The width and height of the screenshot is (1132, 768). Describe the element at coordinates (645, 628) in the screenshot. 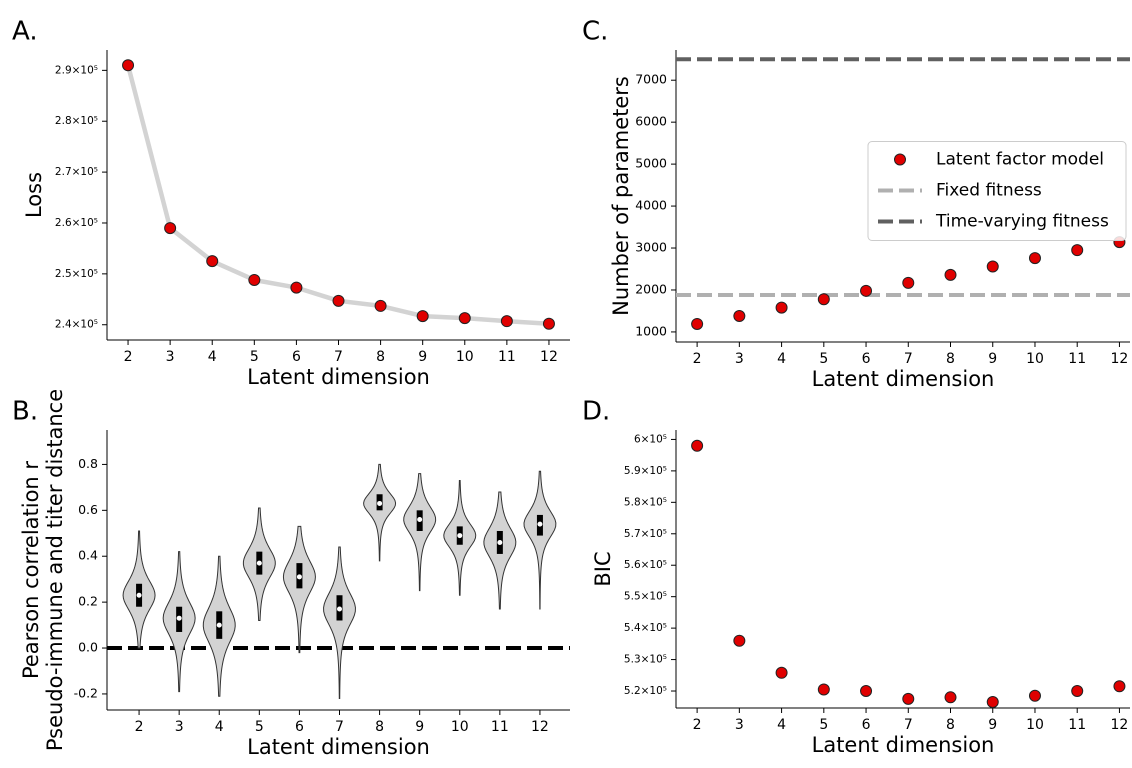

I see `y-tick-label: 5.4×10⁵` at that location.